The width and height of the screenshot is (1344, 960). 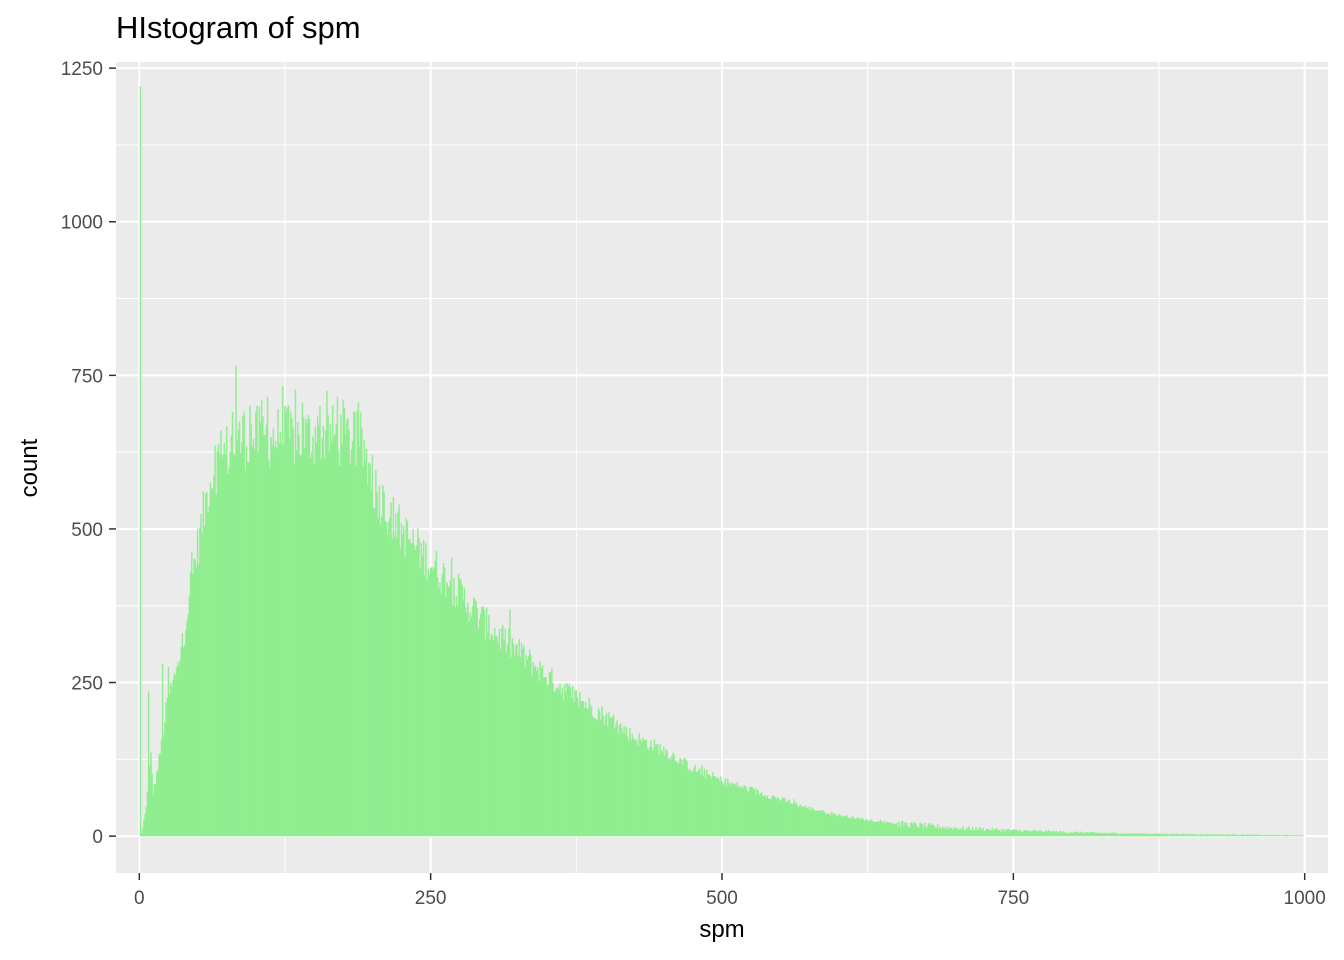 I want to click on x-tick-label: 1000, so click(x=1305, y=898).